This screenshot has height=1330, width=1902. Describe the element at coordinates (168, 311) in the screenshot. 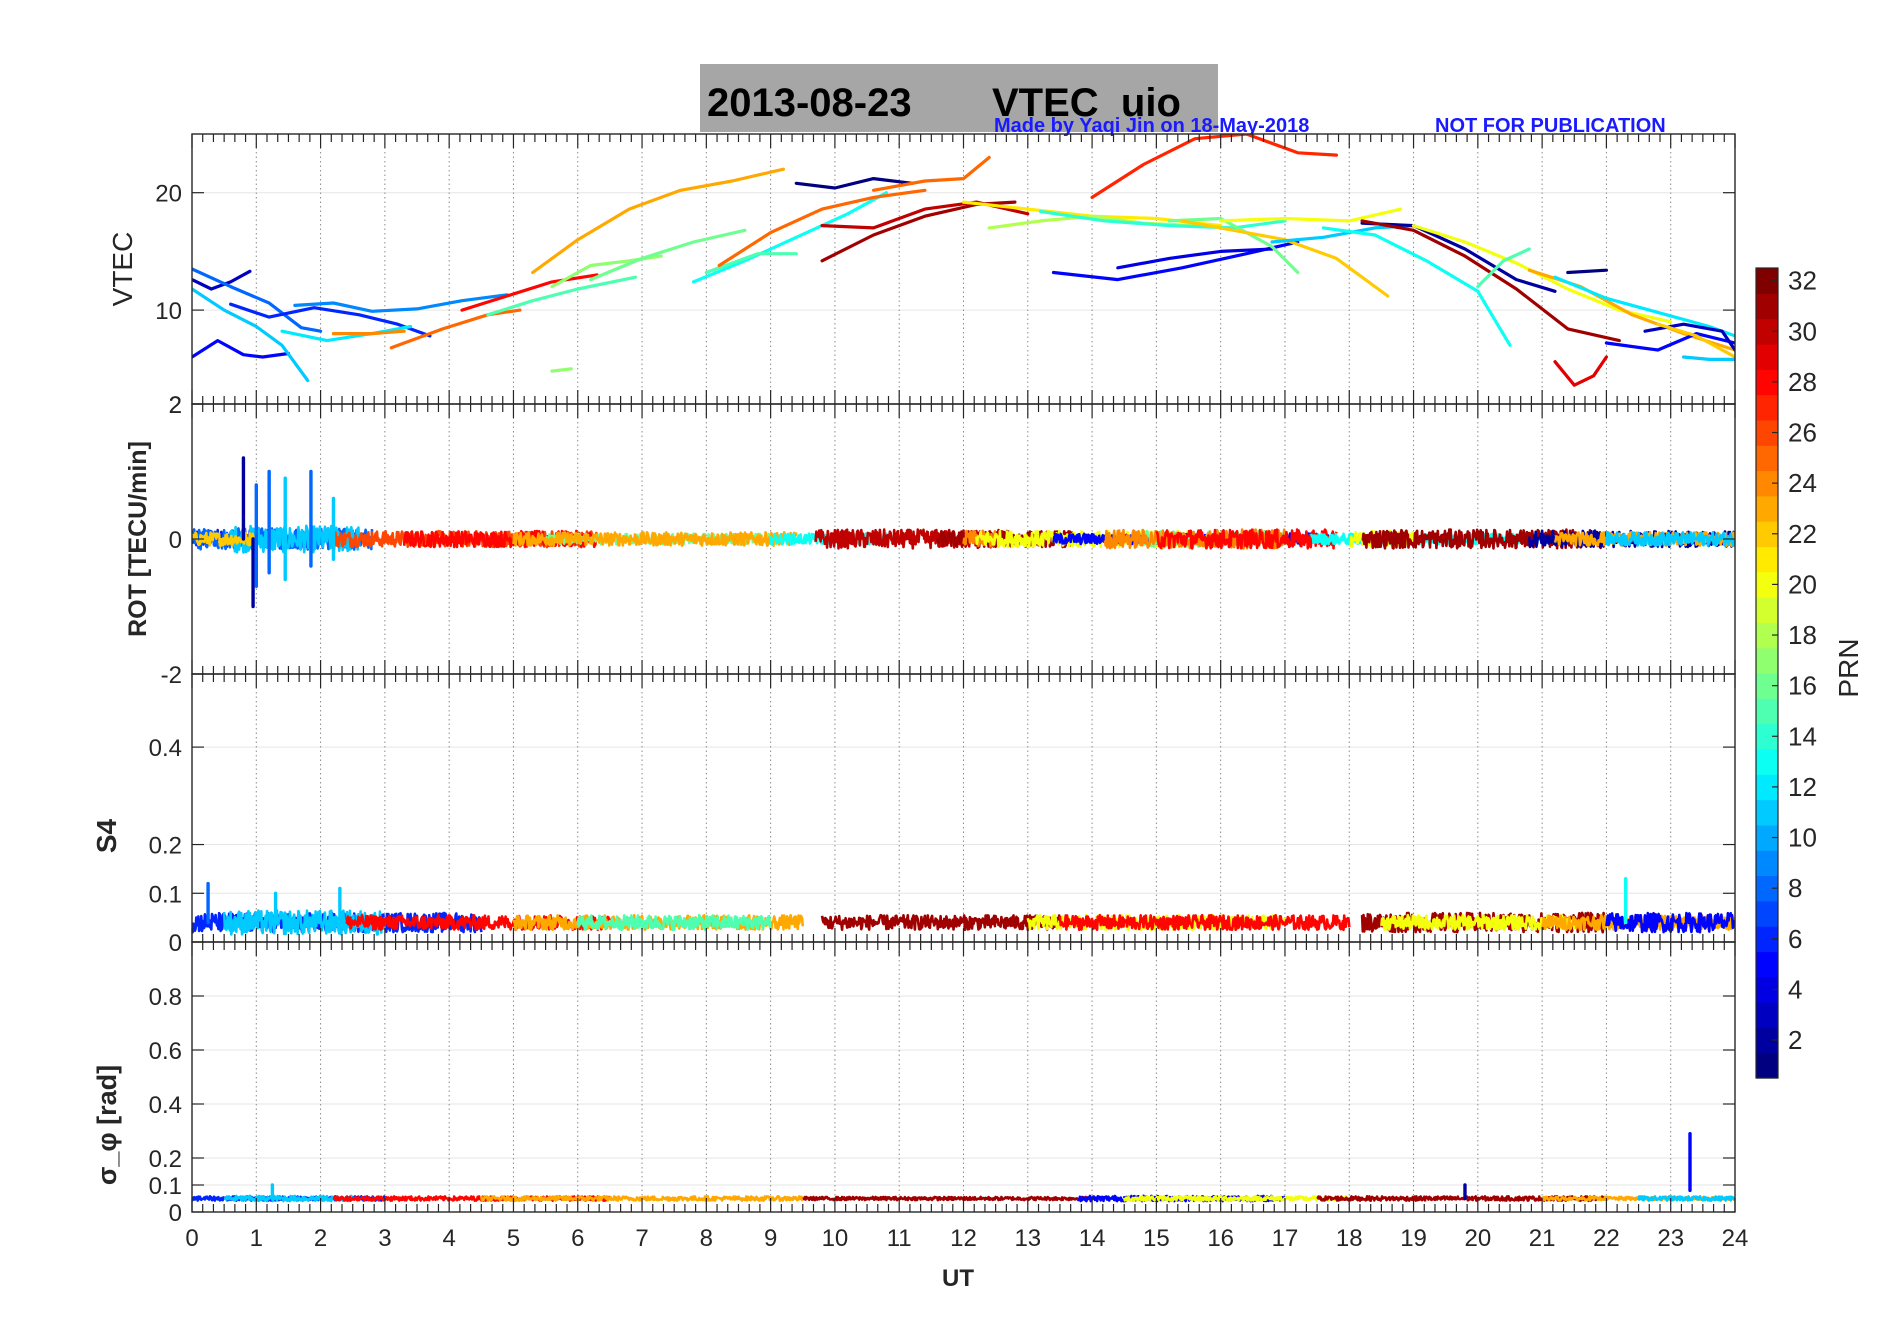

I see `y-tick-label: 10` at that location.